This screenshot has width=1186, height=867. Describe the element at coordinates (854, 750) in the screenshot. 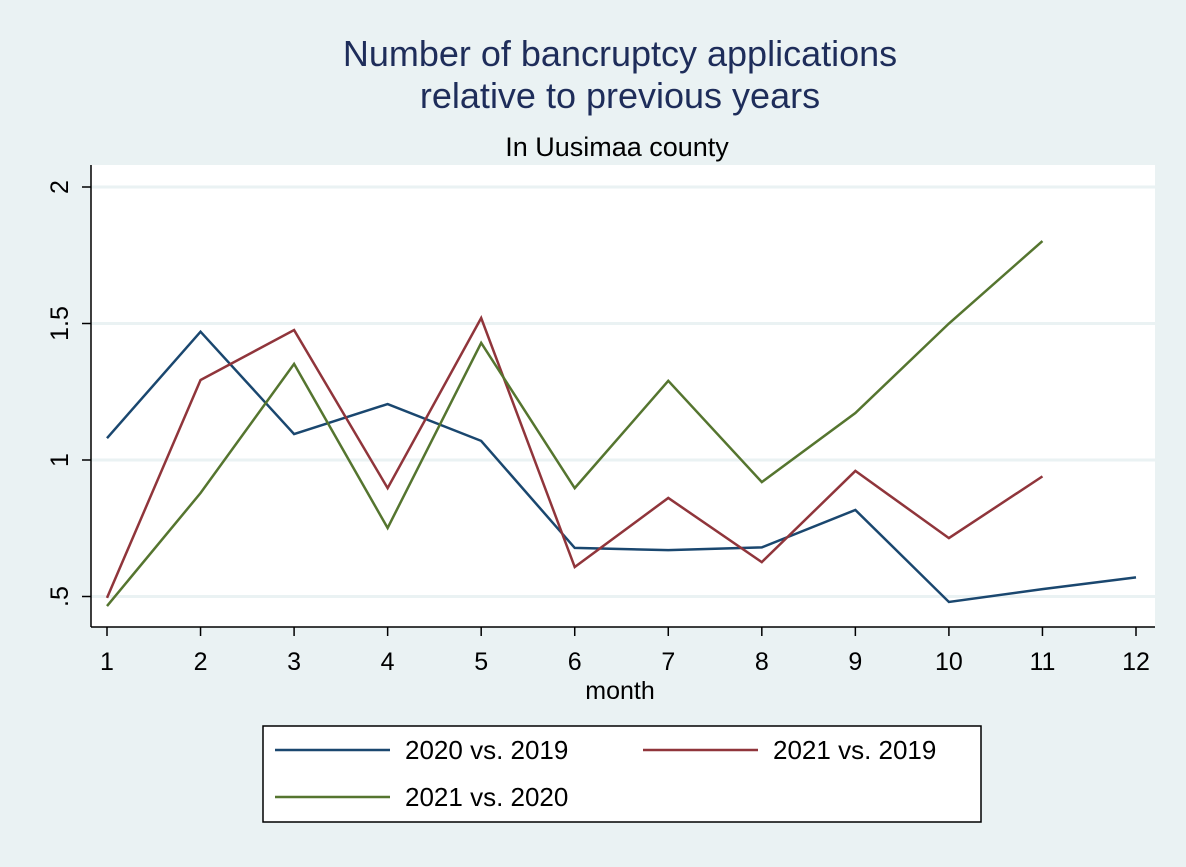

I see `legend-label: 2021 vs. 2019` at that location.